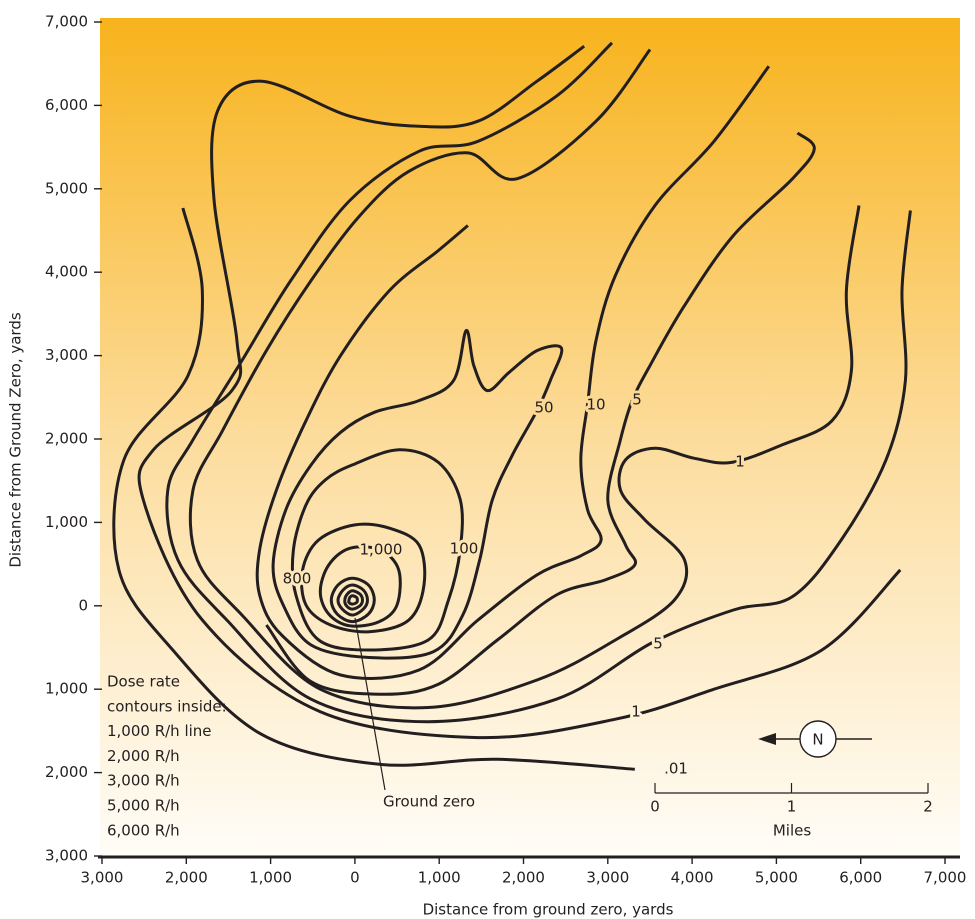 The width and height of the screenshot is (975, 919). What do you see at coordinates (692, 878) in the screenshot?
I see `x-tick-label: 4,000` at bounding box center [692, 878].